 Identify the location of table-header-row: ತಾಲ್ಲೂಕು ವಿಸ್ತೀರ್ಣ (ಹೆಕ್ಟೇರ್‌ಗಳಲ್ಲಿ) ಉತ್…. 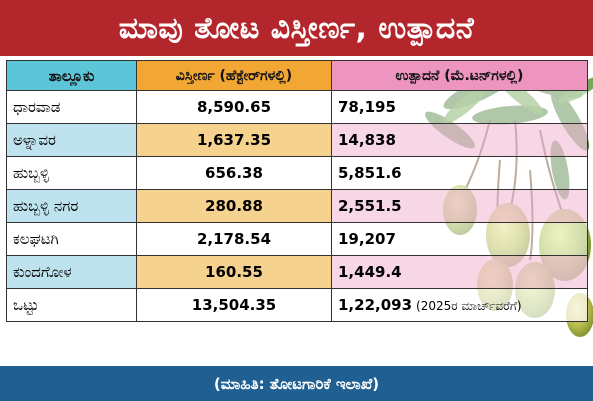
(297, 75).